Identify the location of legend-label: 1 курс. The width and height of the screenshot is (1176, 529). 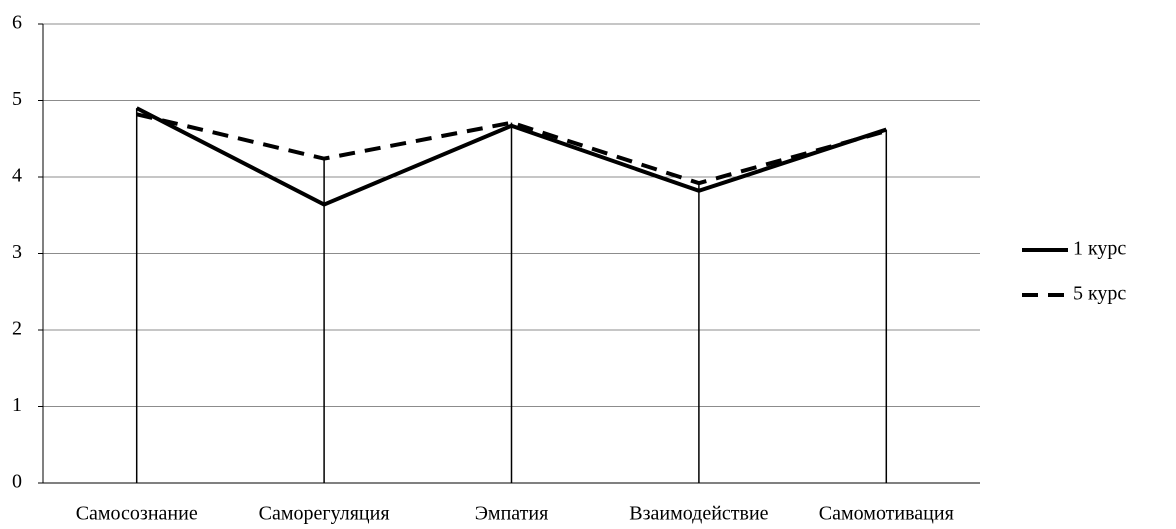
(1099, 249).